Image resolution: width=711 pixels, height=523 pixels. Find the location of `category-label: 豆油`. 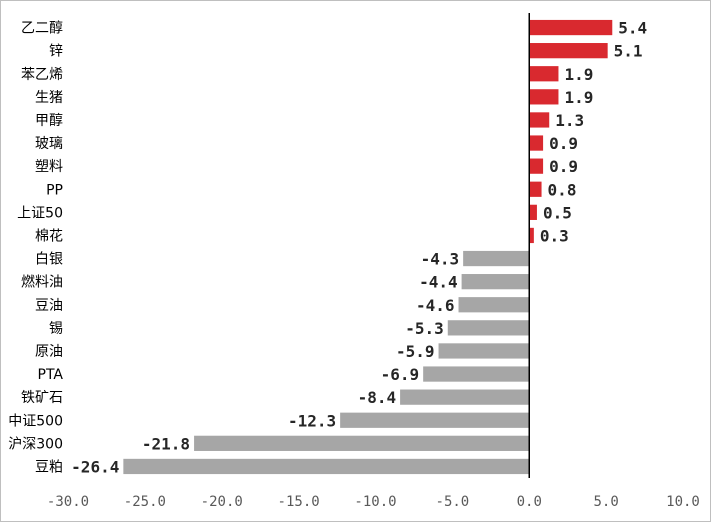

category-label: 豆油 is located at coordinates (49, 306).